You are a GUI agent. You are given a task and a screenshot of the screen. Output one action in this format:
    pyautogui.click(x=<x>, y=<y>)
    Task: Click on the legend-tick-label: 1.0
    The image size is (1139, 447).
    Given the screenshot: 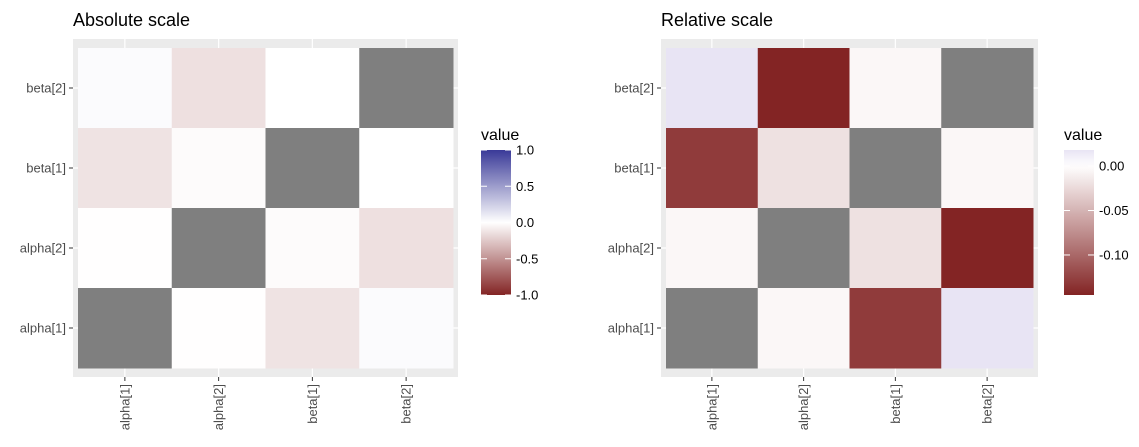 What is the action you would take?
    pyautogui.click(x=525, y=150)
    